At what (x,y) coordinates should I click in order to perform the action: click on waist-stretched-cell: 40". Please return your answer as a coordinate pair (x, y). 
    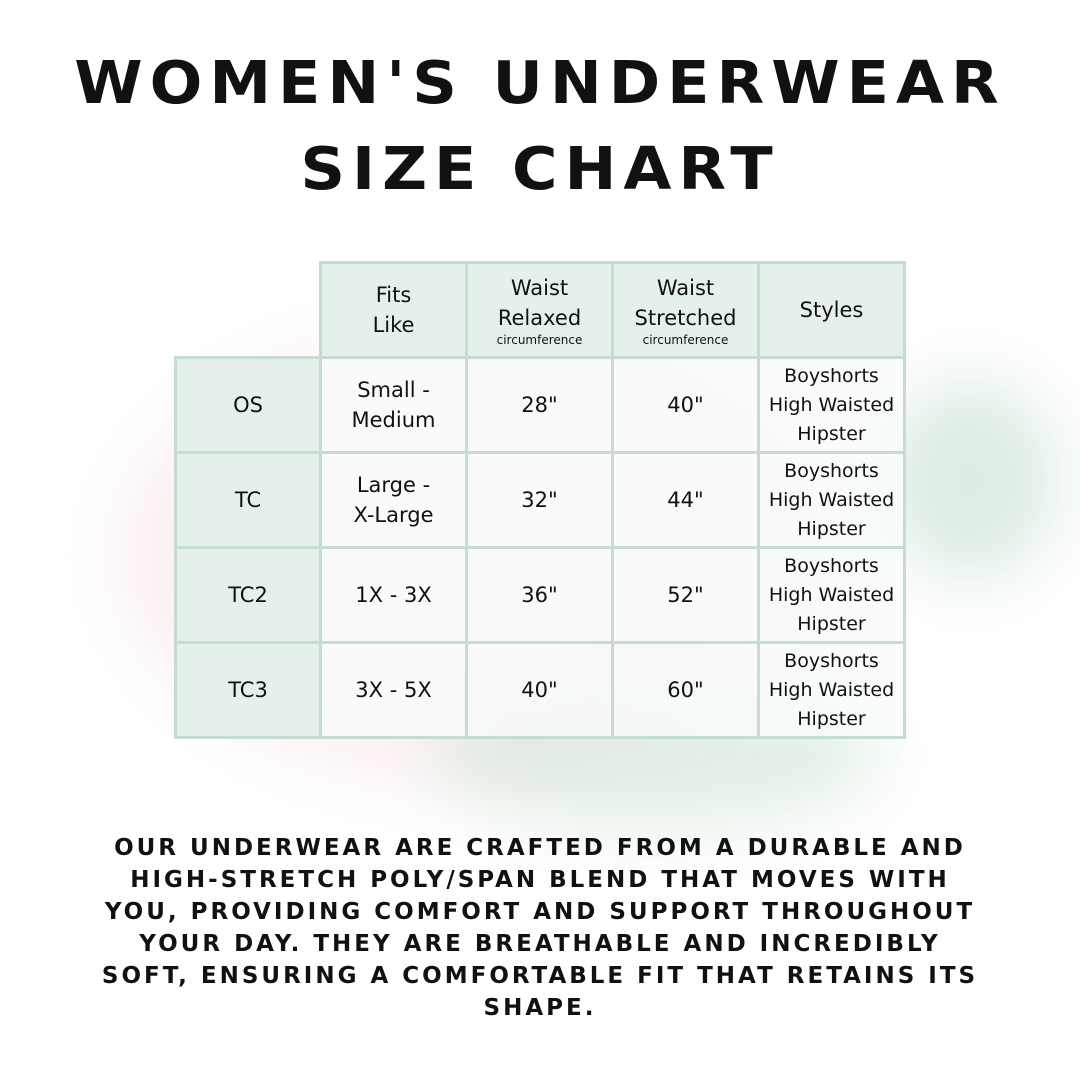
    Looking at the image, I should click on (685, 405).